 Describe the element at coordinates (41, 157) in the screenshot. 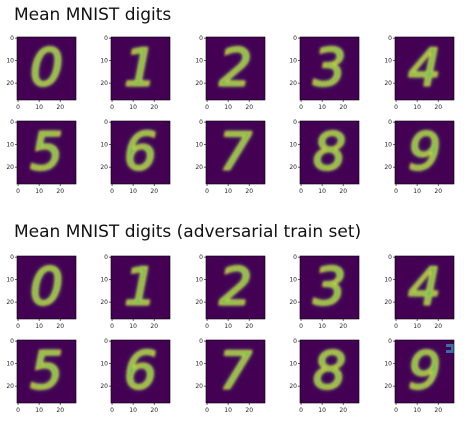

I see `subplot: 55 0 10 20 0 10 20` at that location.